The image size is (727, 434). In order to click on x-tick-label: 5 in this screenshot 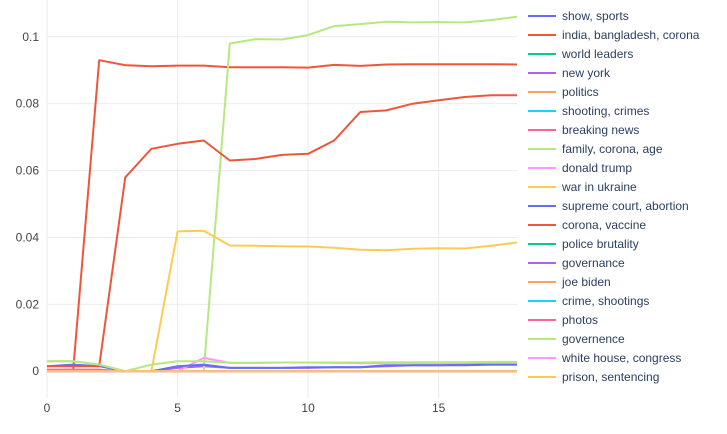, I will do `click(177, 408)`.